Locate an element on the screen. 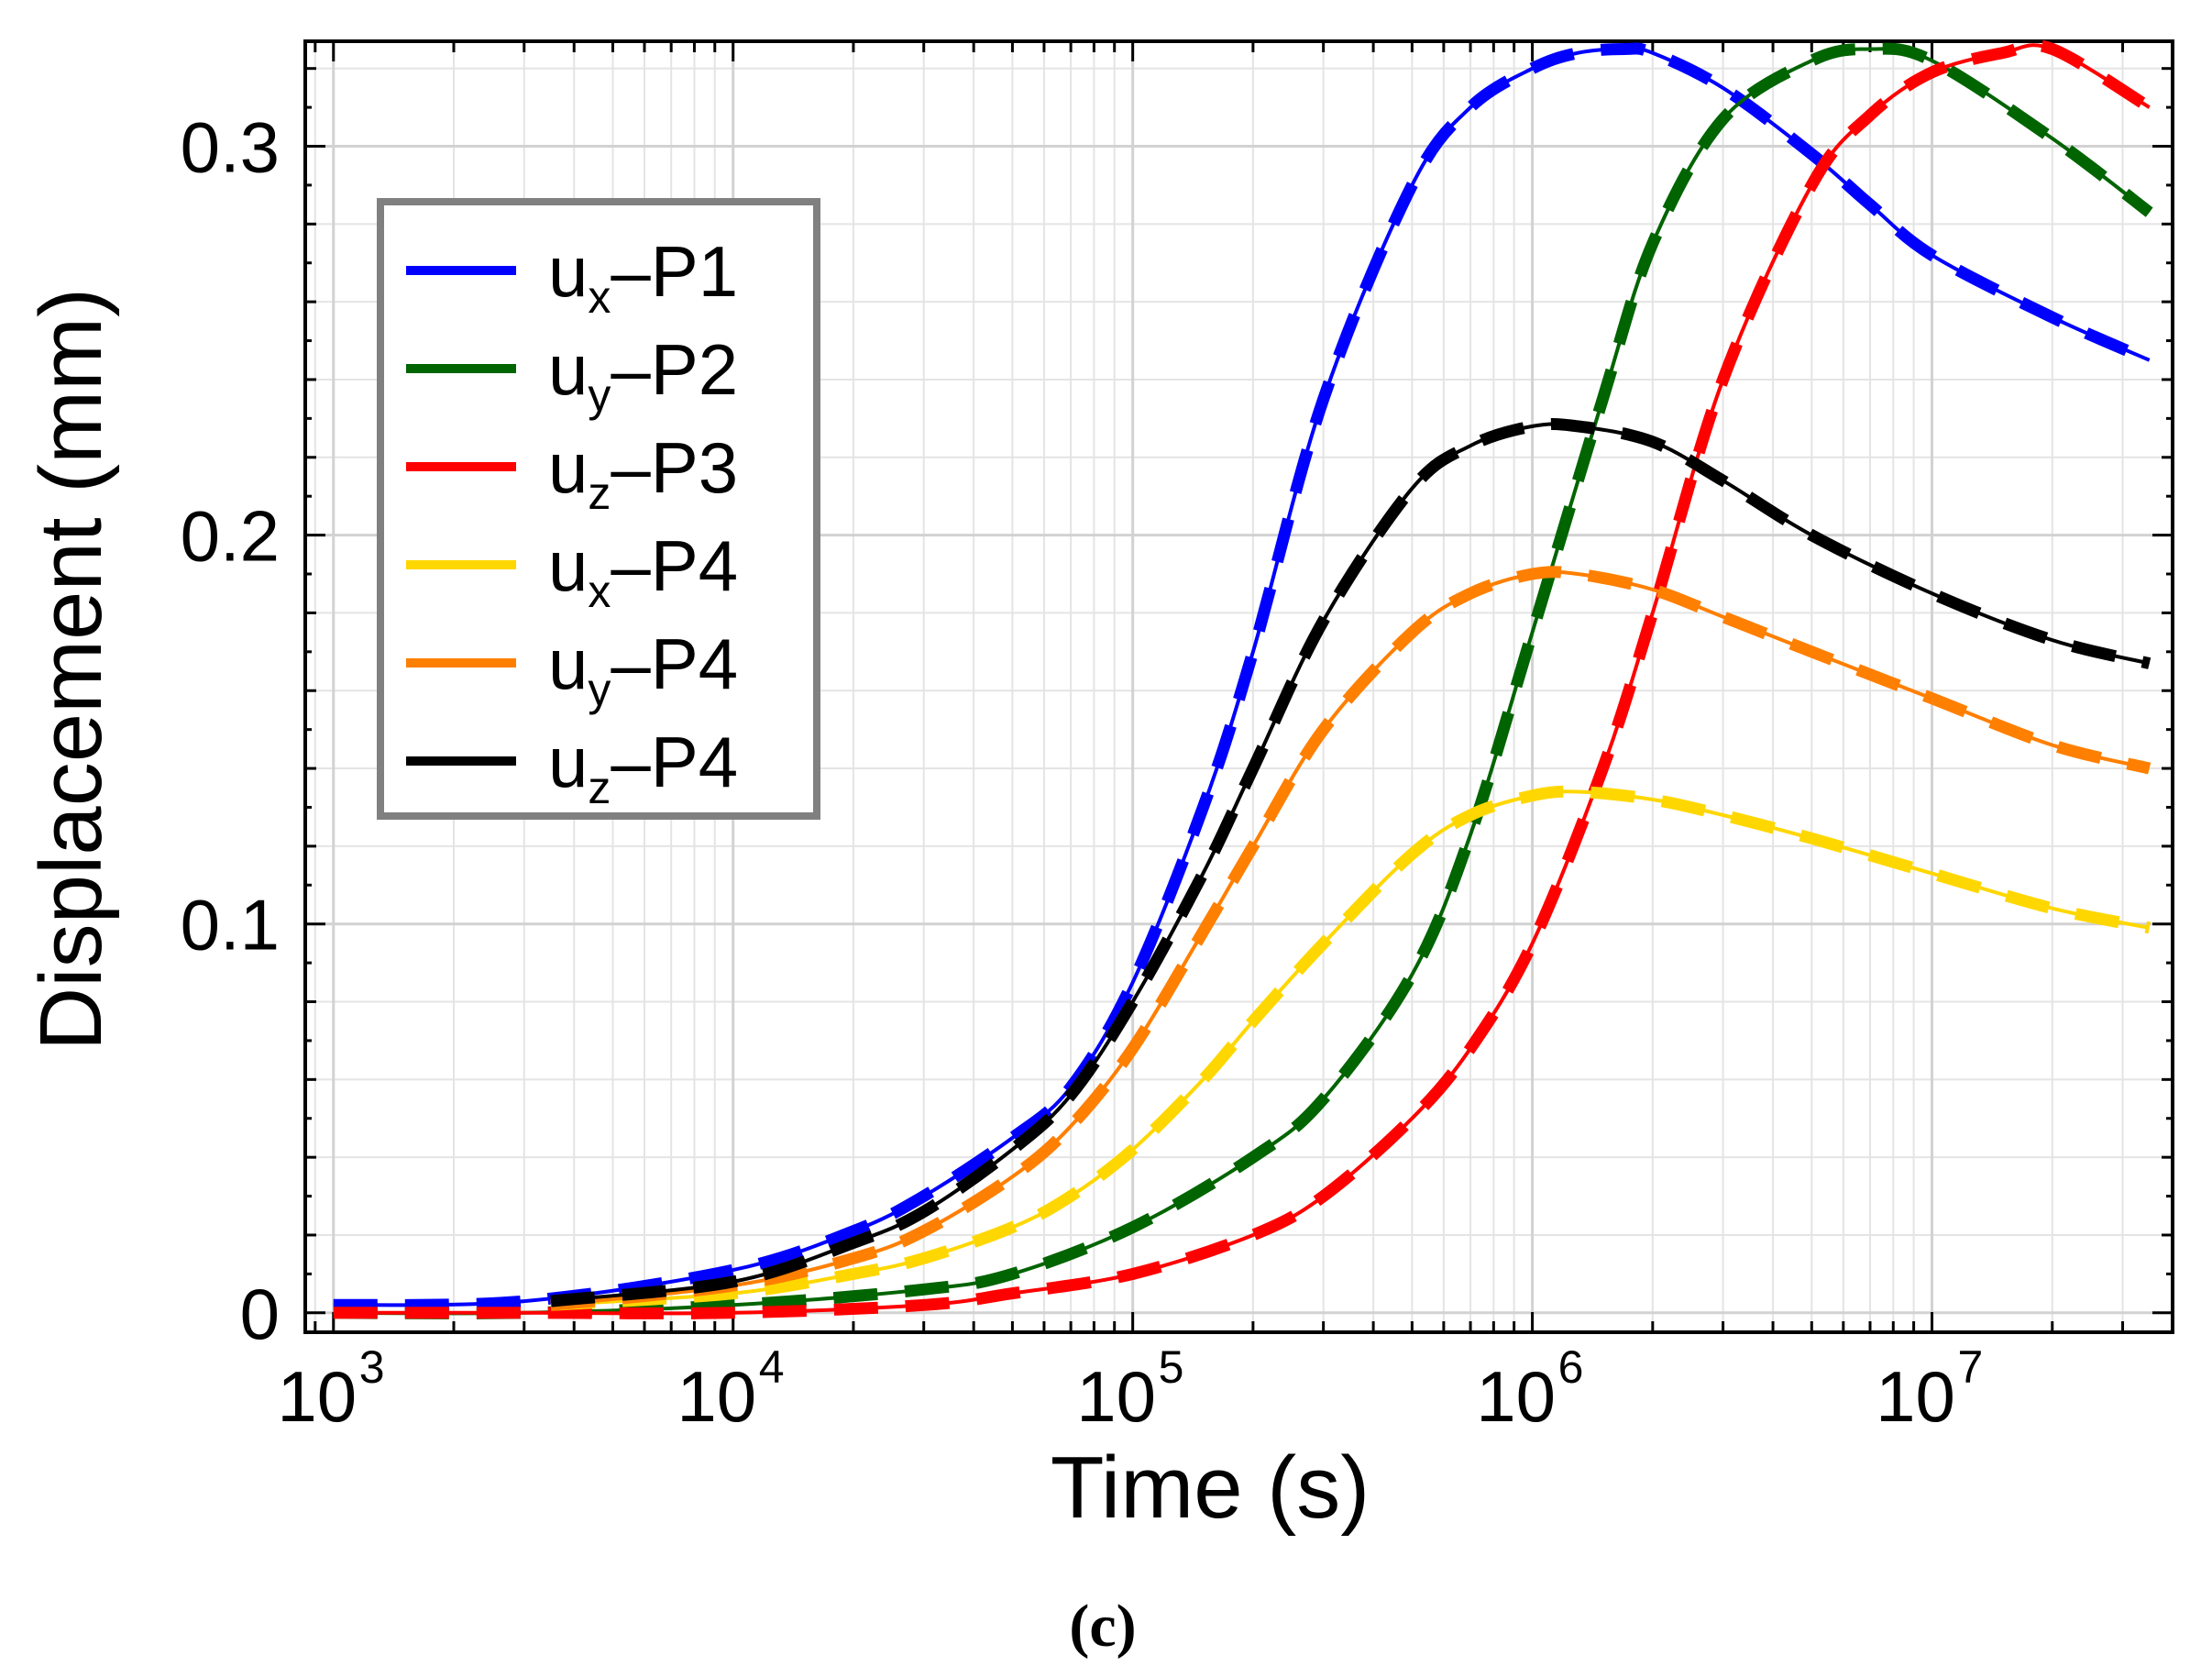 The width and height of the screenshot is (2212, 1666). x-tick-exponent: 7 is located at coordinates (1971, 1367).